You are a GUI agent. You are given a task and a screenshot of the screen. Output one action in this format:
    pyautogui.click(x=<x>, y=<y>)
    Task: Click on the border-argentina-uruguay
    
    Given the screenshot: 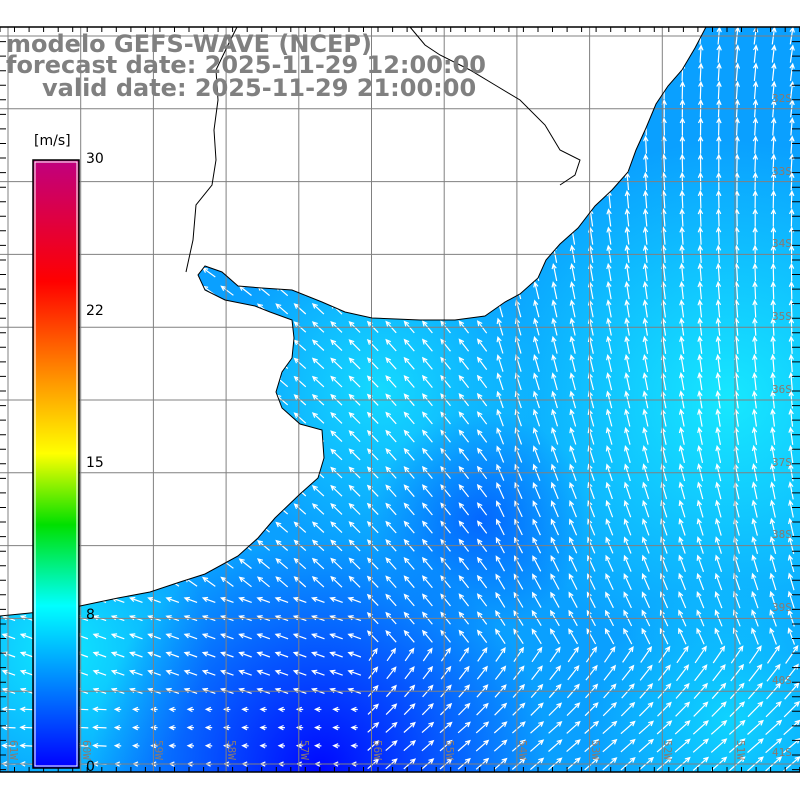 What is the action you would take?
    pyautogui.click(x=211, y=149)
    